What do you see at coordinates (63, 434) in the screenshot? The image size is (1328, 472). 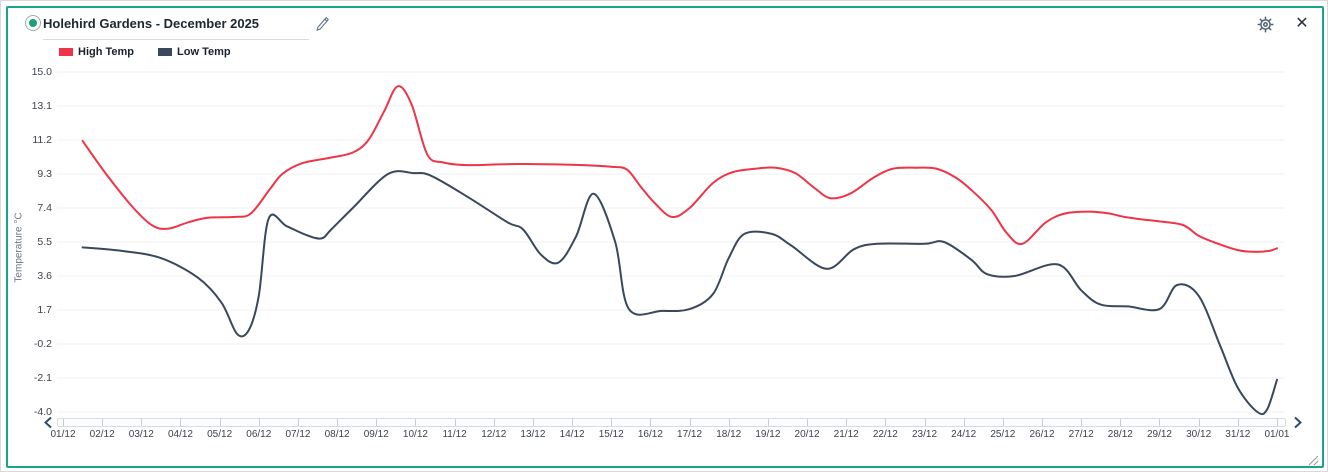 I see `x-tick-label: 01/12` at bounding box center [63, 434].